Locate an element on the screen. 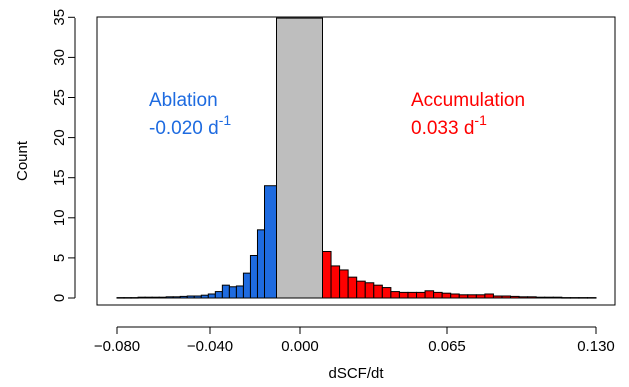 This screenshot has width=629, height=387. y-tick-label: 0 is located at coordinates (59, 298).